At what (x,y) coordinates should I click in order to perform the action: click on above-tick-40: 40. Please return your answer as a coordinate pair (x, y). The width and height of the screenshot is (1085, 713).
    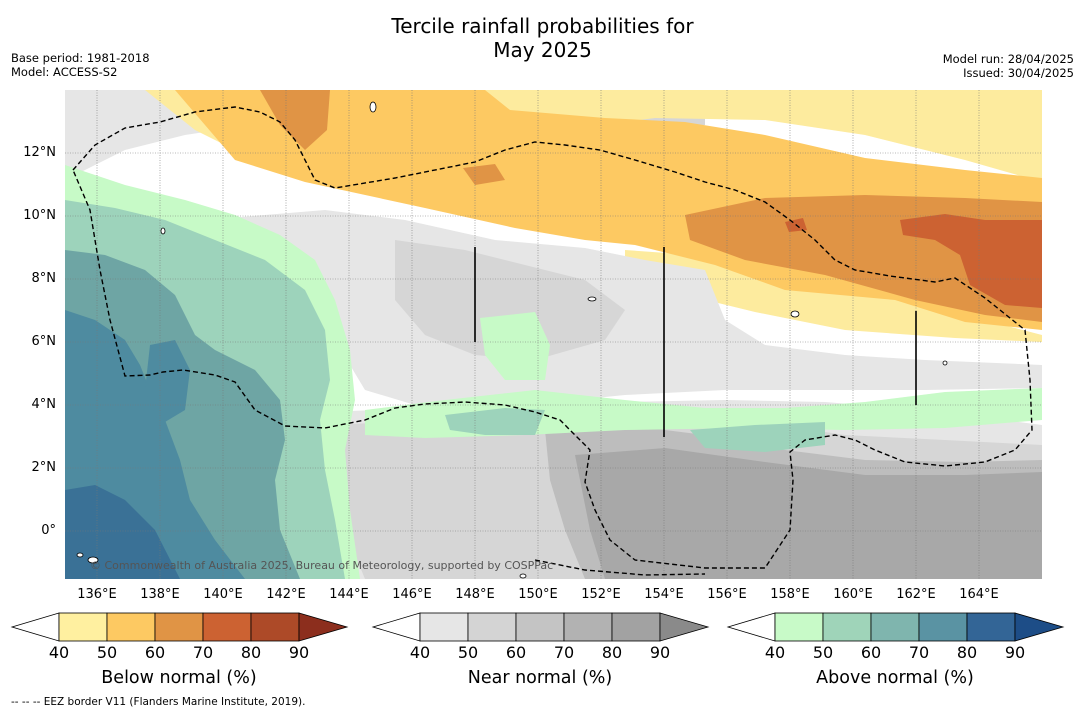
    Looking at the image, I should click on (775, 652).